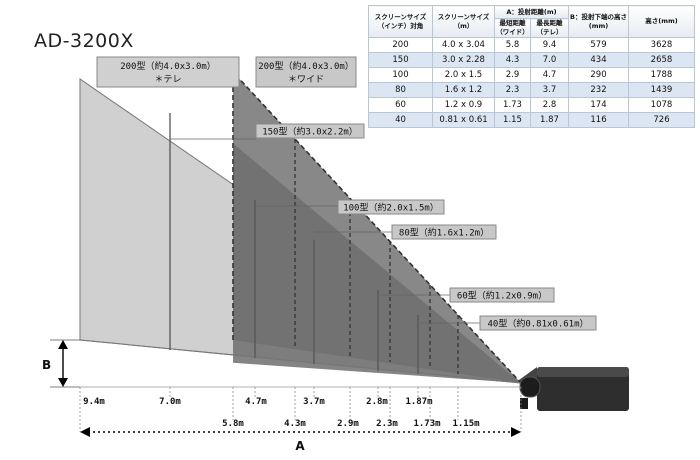 The width and height of the screenshot is (700, 460). What do you see at coordinates (400, 120) in the screenshot?
I see `cell-inch: 40` at bounding box center [400, 120].